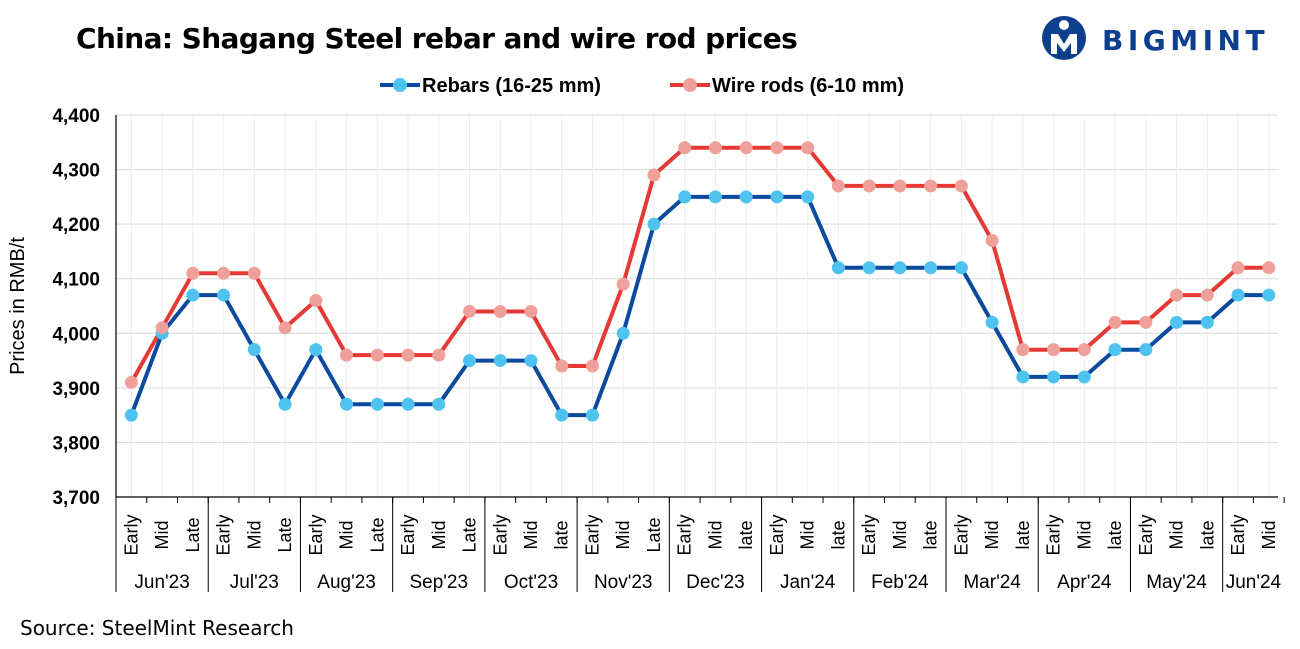  Describe the element at coordinates (76, 498) in the screenshot. I see `y-tick-label: 3,700` at that location.